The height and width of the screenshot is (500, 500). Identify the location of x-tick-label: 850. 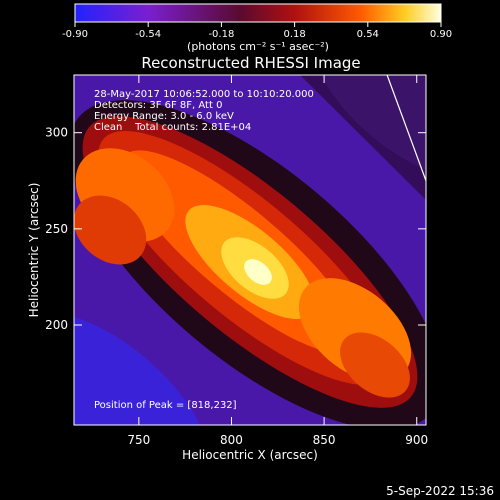
(324, 440).